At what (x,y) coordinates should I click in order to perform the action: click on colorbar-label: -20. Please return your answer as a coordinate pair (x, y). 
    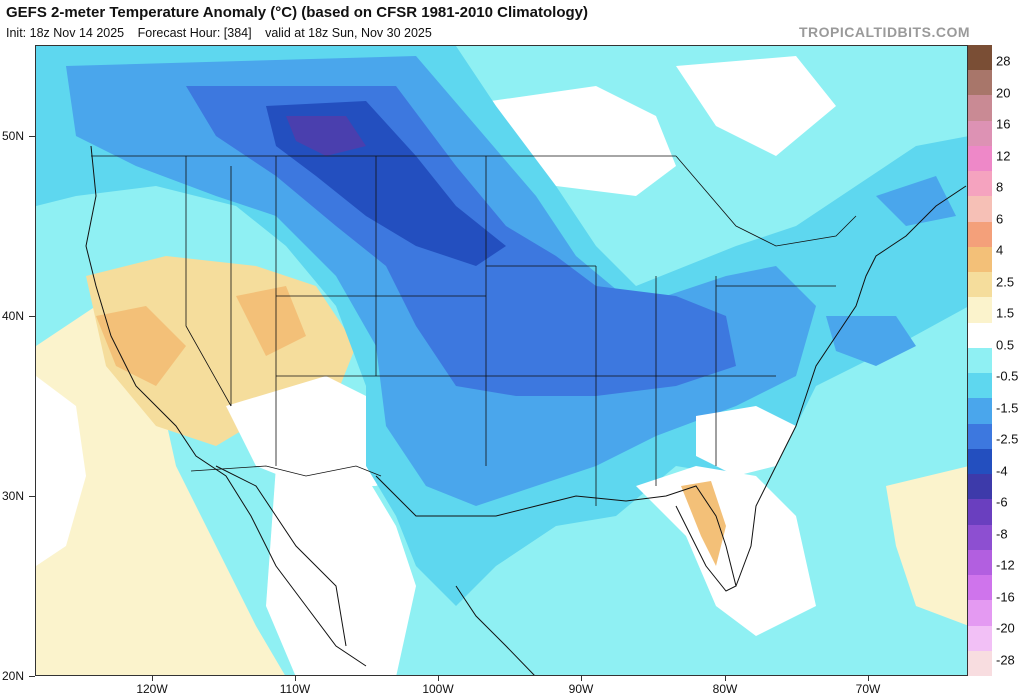
    Looking at the image, I should click on (1005, 628).